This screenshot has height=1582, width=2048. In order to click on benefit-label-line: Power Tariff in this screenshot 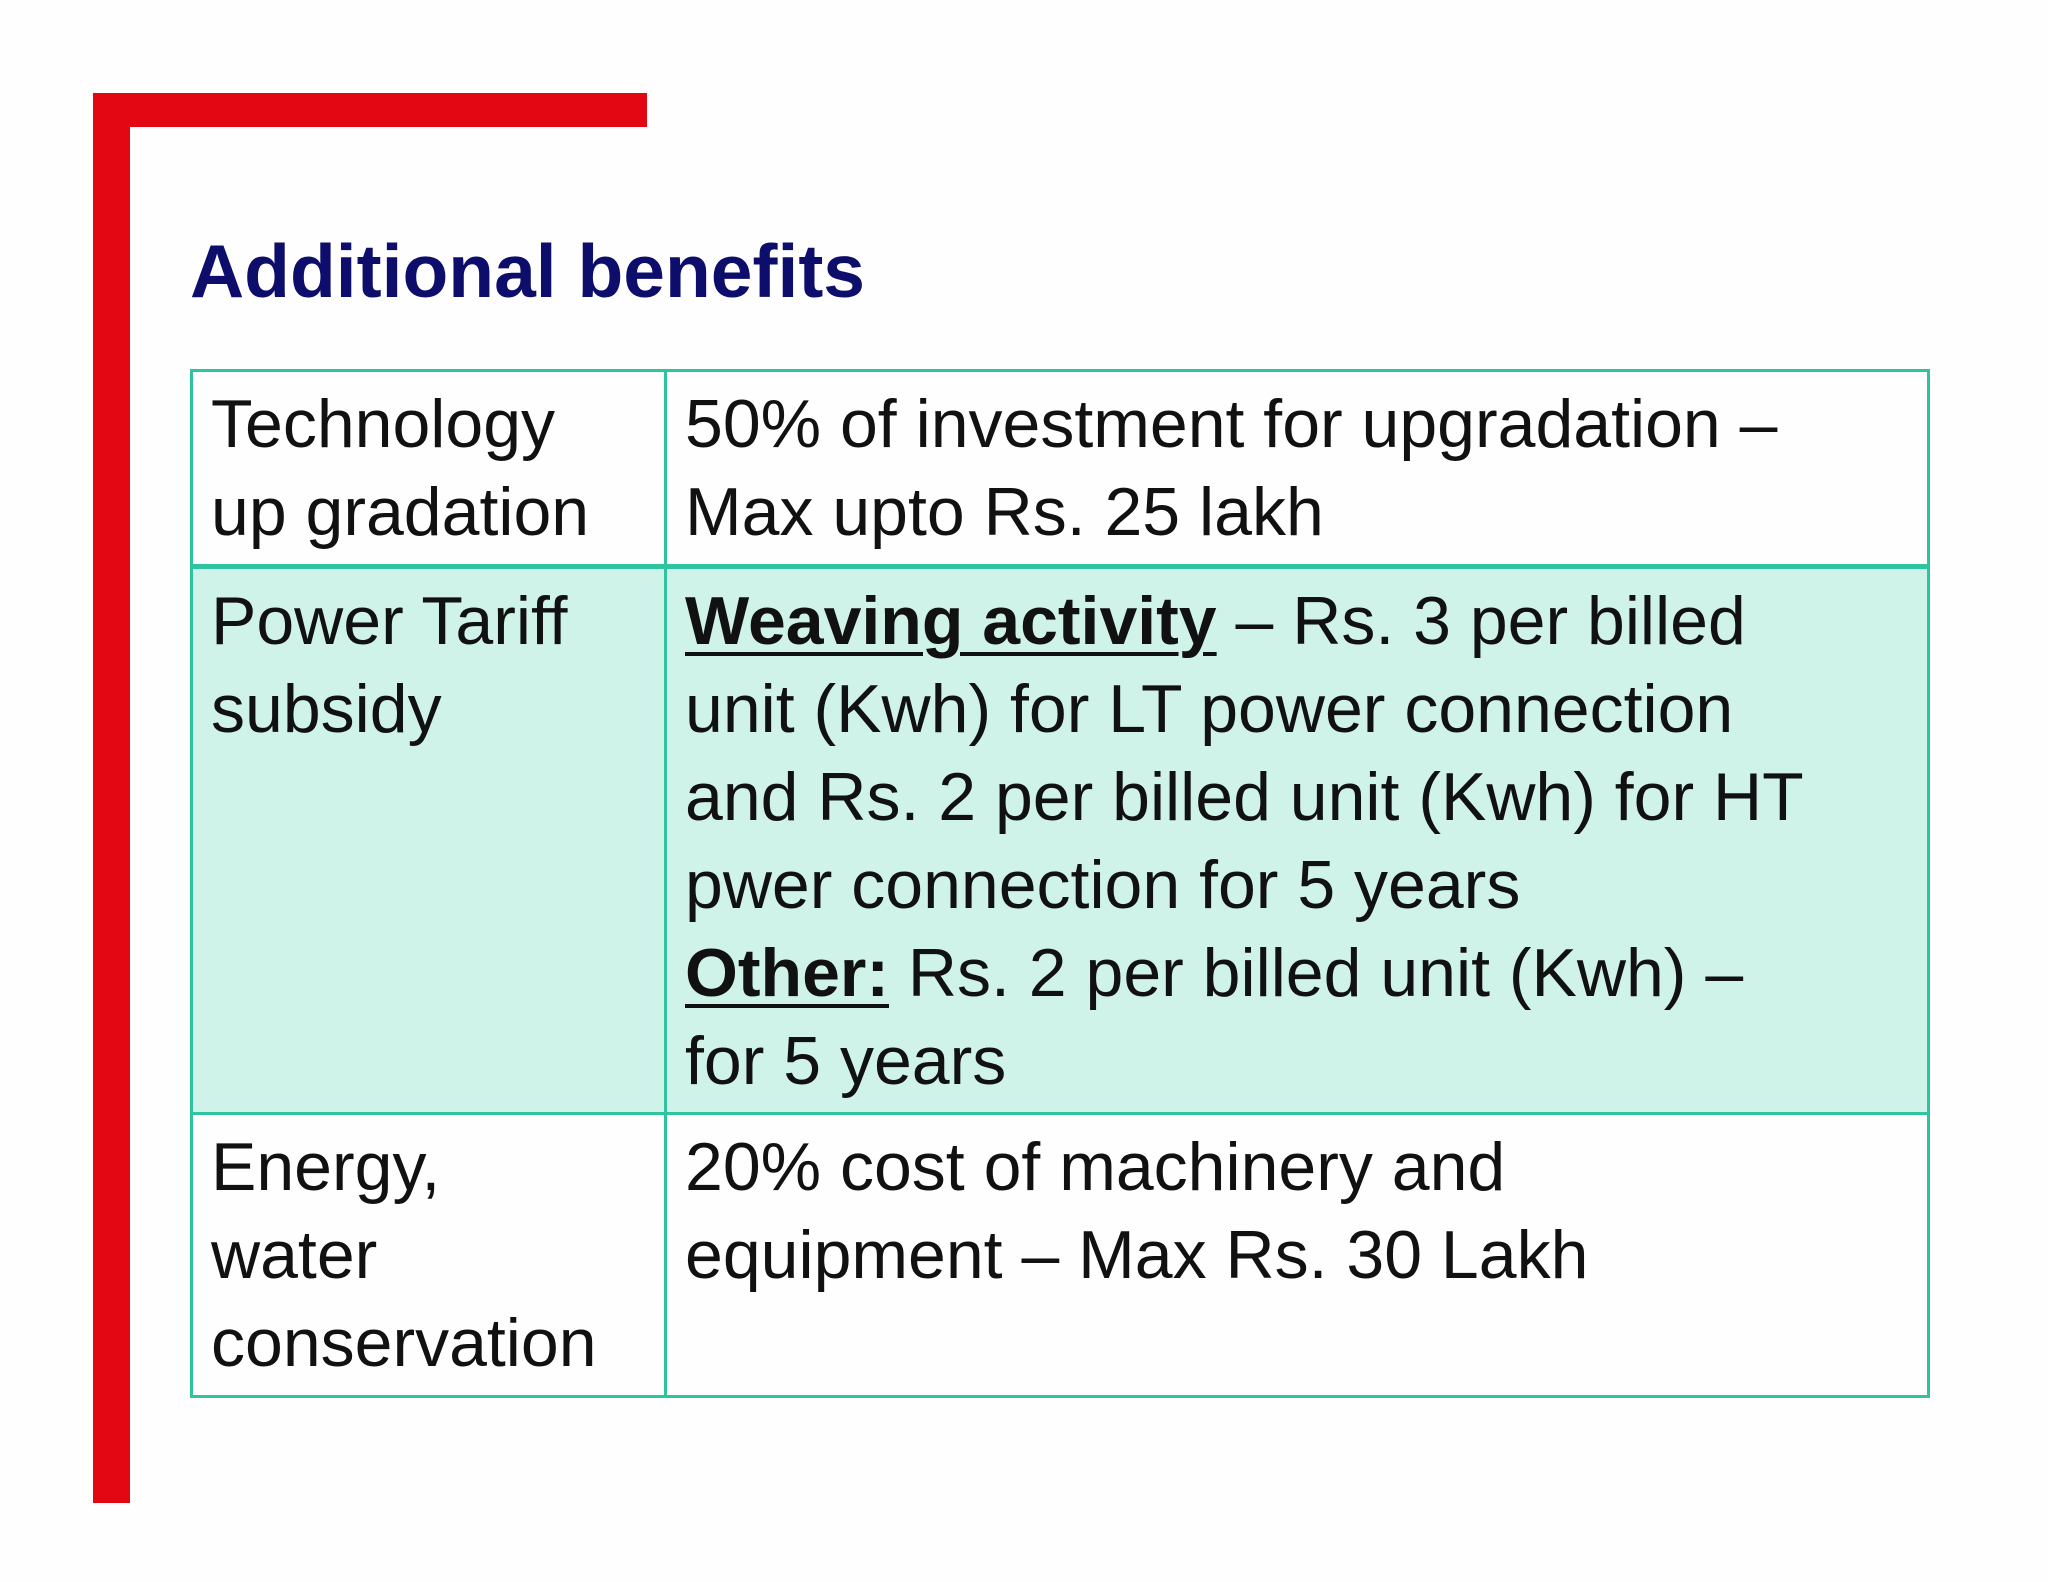, I will do `click(389, 621)`.